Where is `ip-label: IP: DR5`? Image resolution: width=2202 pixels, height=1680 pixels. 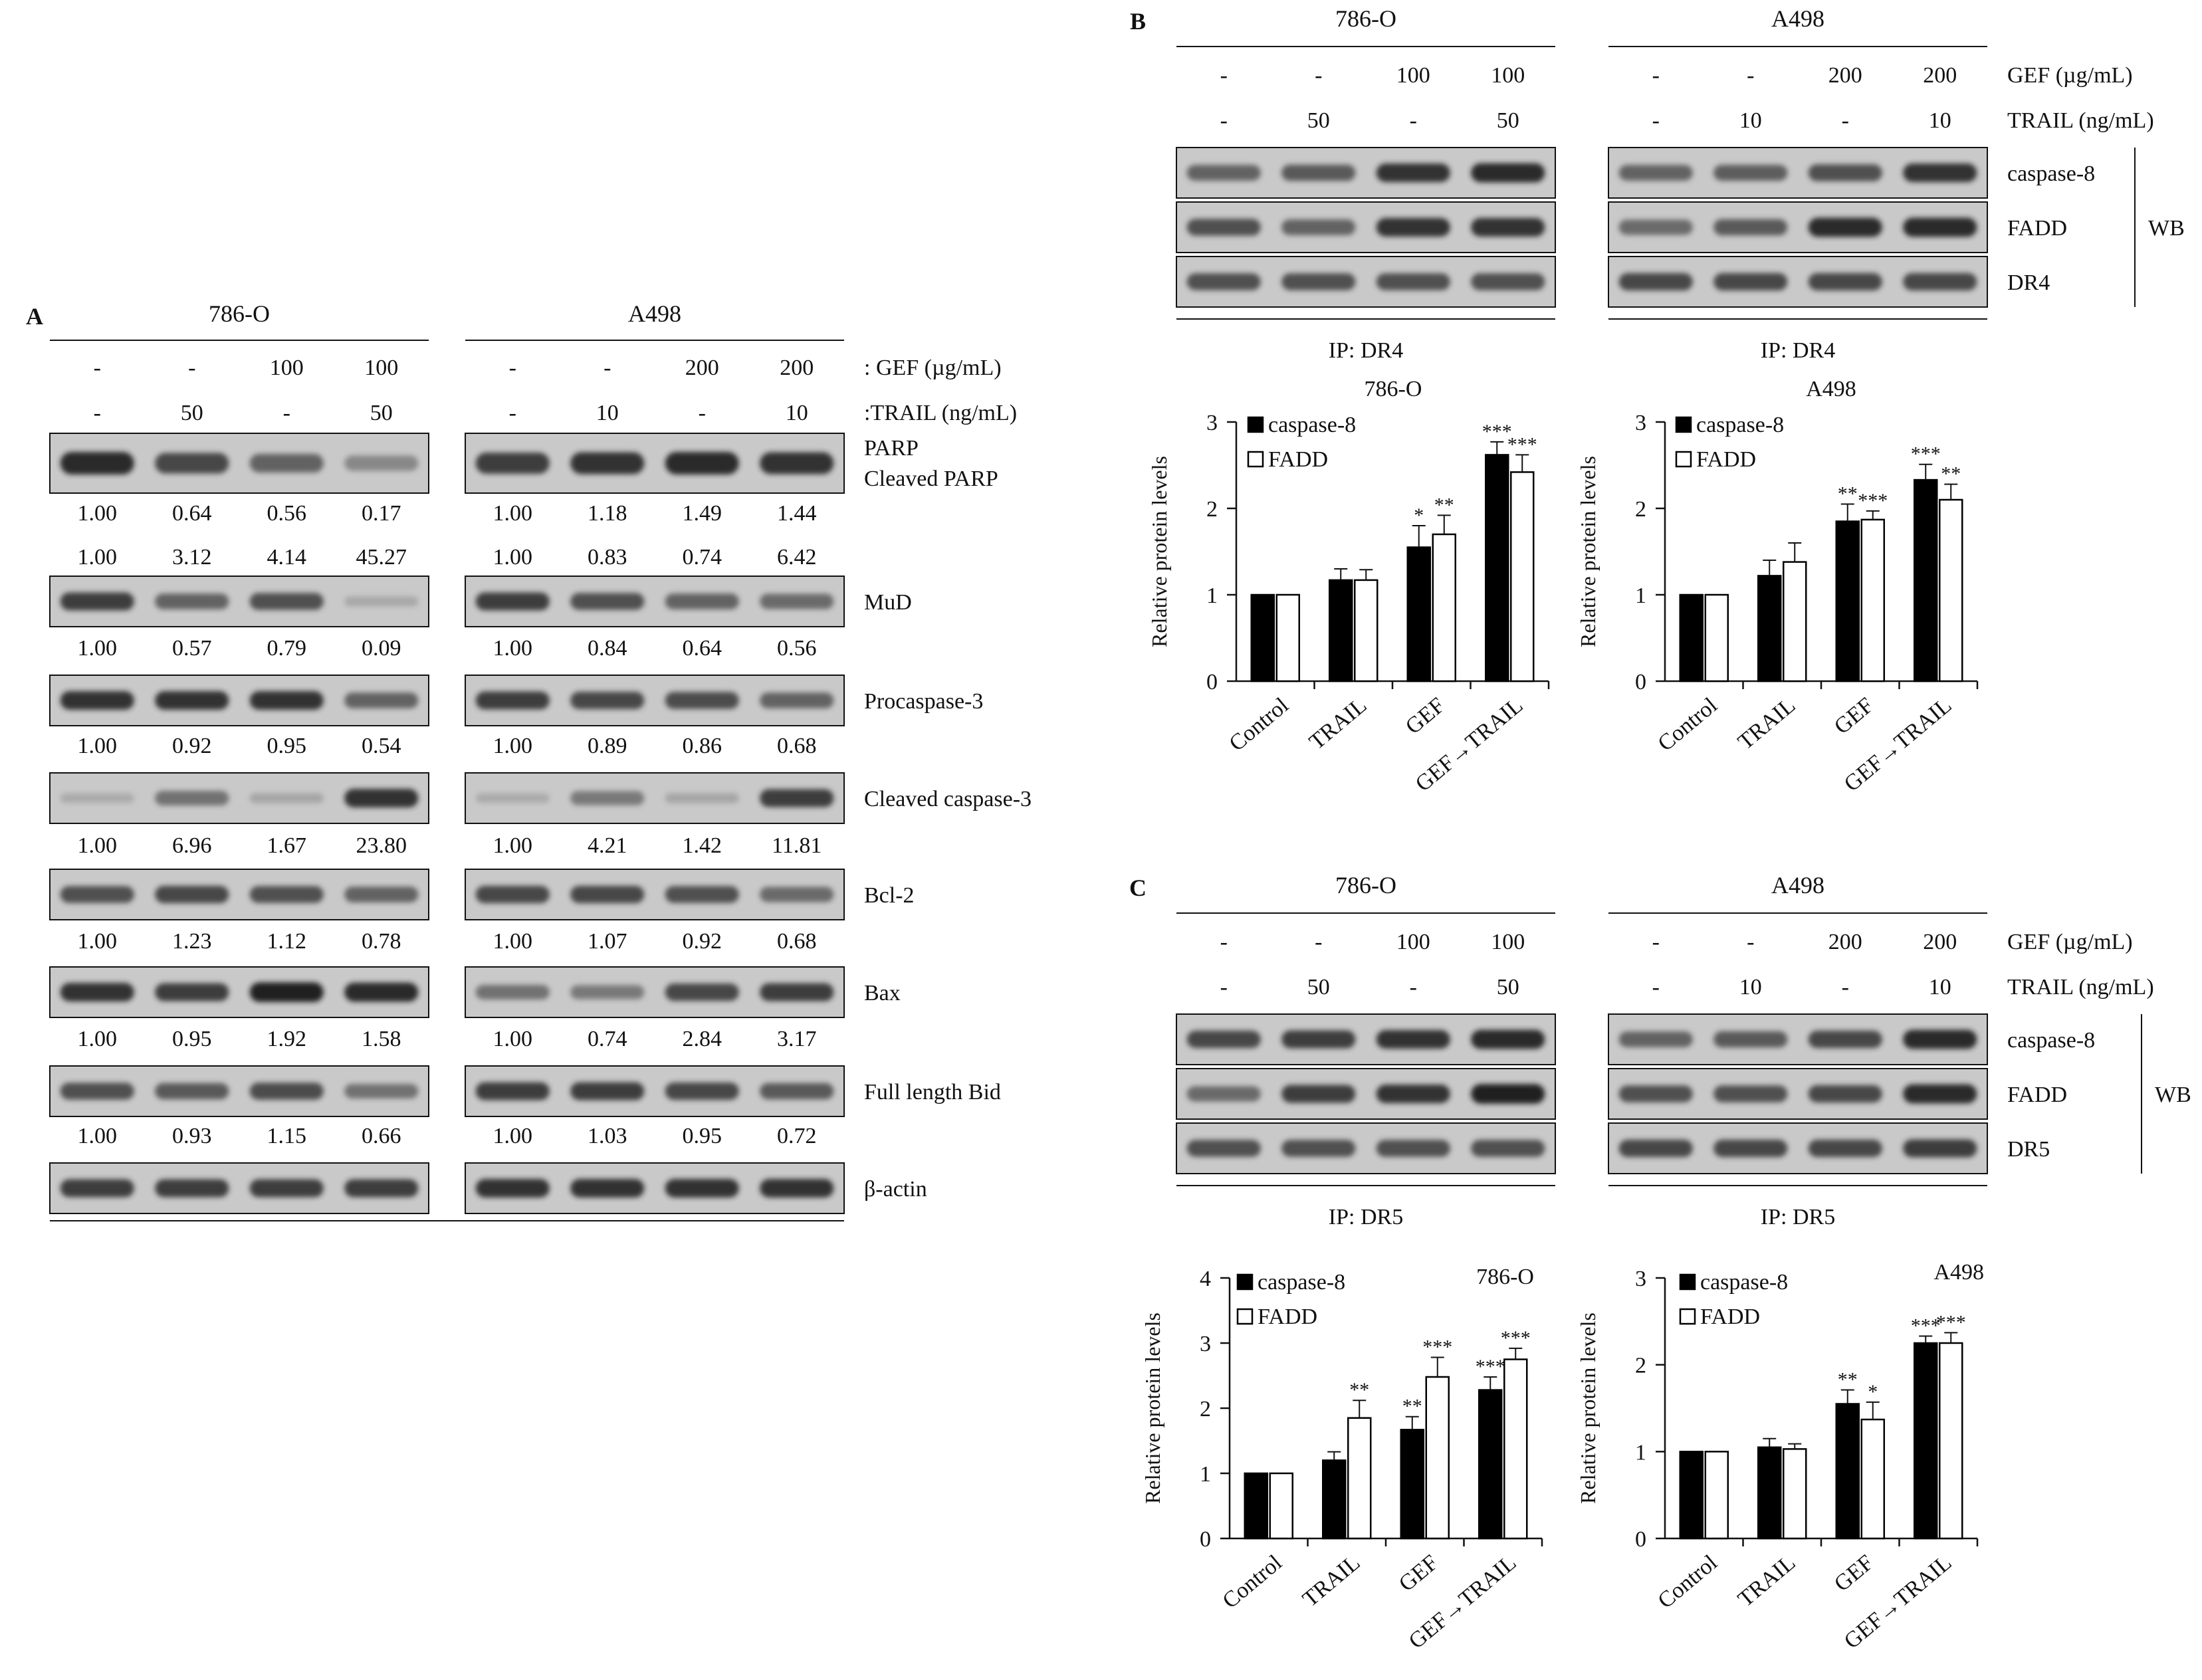 ip-label: IP: DR5 is located at coordinates (1366, 1217).